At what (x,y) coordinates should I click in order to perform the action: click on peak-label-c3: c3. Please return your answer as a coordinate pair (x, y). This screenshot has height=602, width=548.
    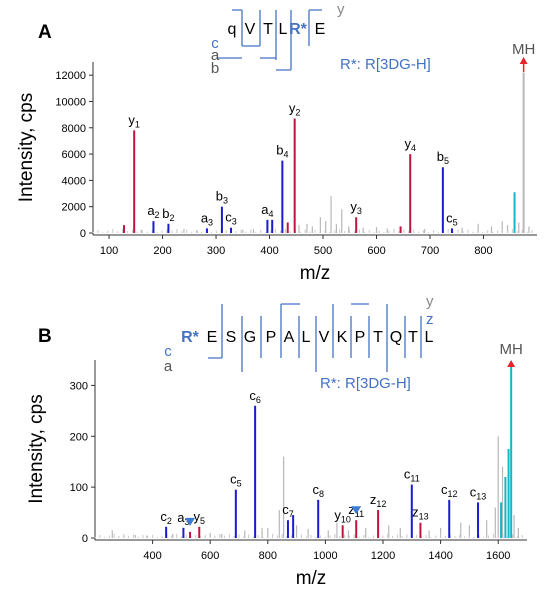
    Looking at the image, I should click on (231, 218).